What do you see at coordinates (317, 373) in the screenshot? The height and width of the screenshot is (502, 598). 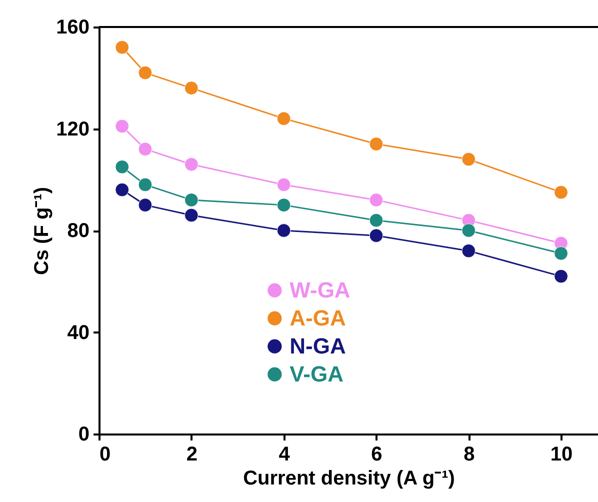 I see `legend-label: V-GA` at bounding box center [317, 373].